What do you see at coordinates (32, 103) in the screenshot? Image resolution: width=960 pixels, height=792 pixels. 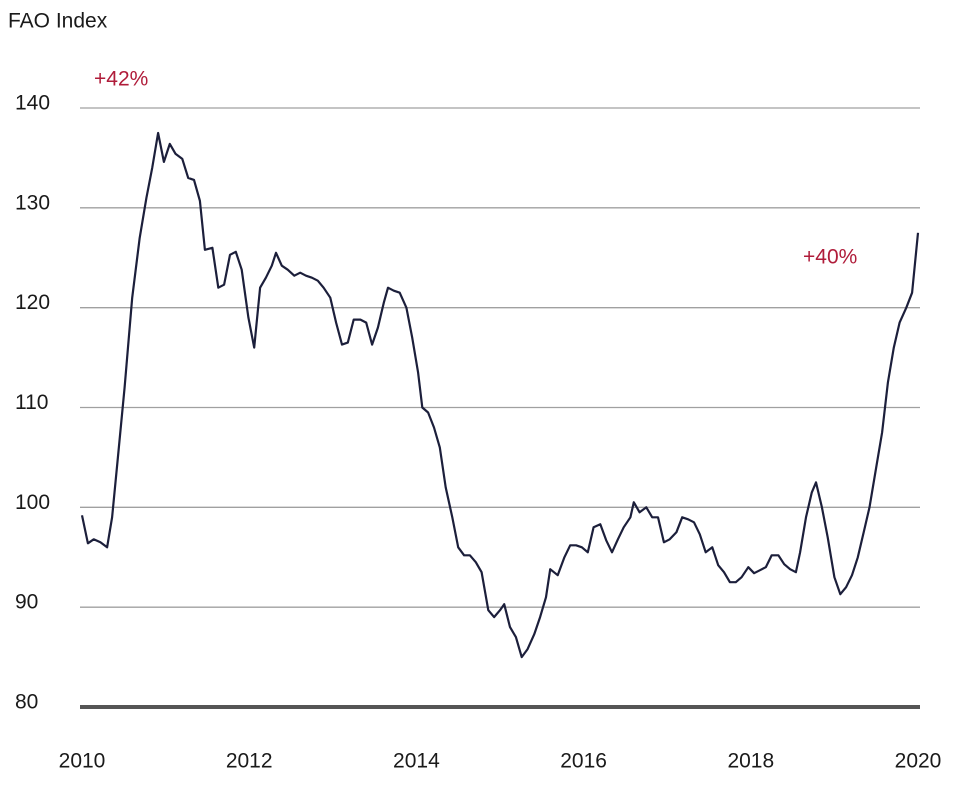 I see `y-tick-label: 140` at bounding box center [32, 103].